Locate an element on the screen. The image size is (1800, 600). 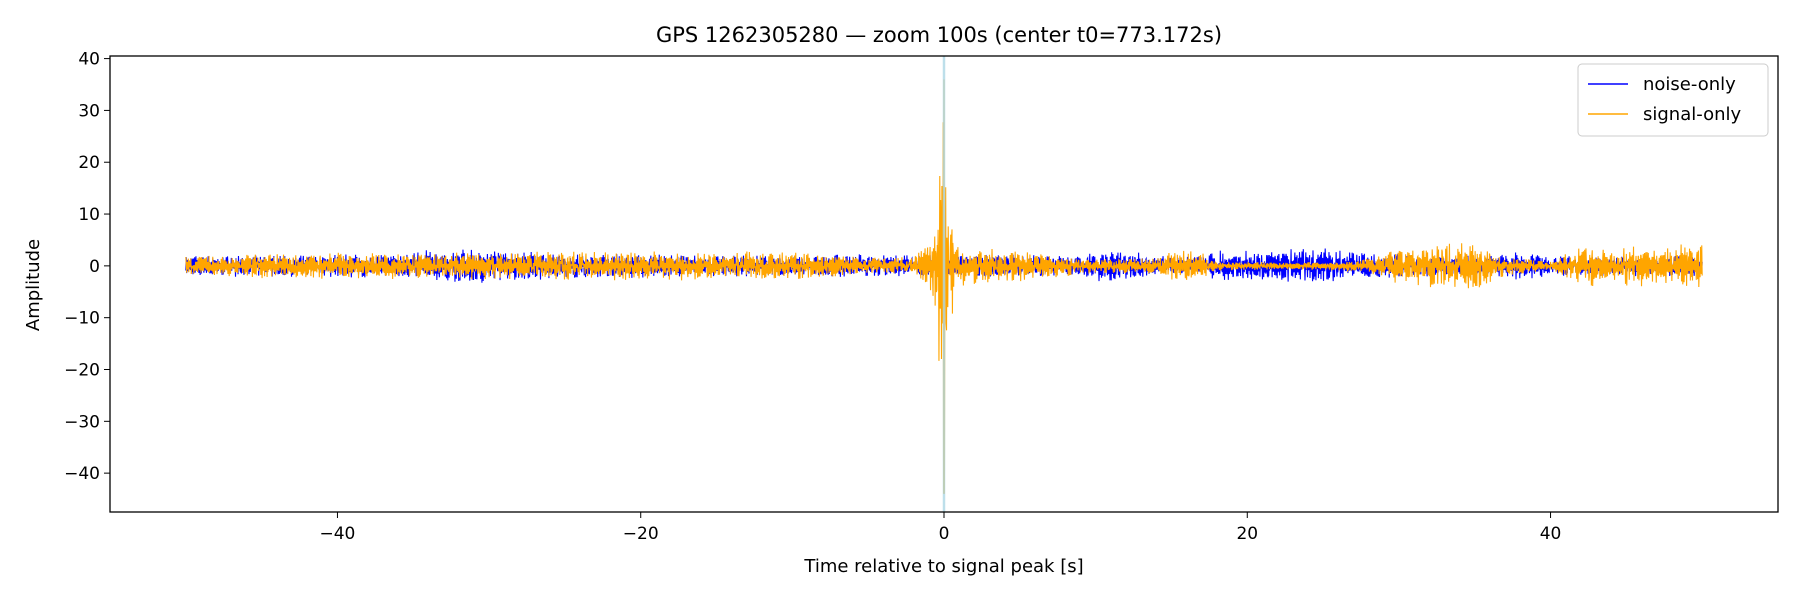
y-tick-label: −10 is located at coordinates (82, 319).